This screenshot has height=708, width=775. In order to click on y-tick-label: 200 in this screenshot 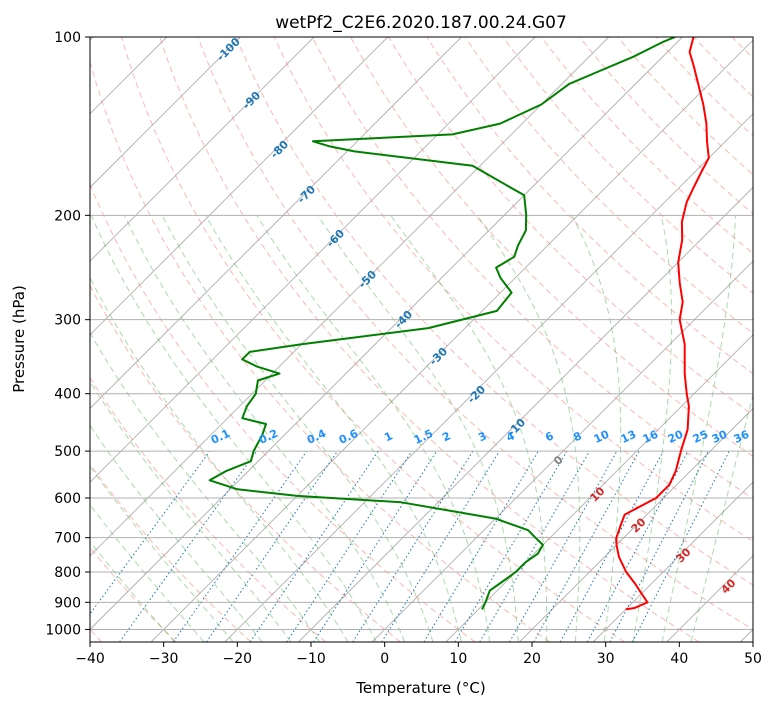, I will do `click(67, 216)`.